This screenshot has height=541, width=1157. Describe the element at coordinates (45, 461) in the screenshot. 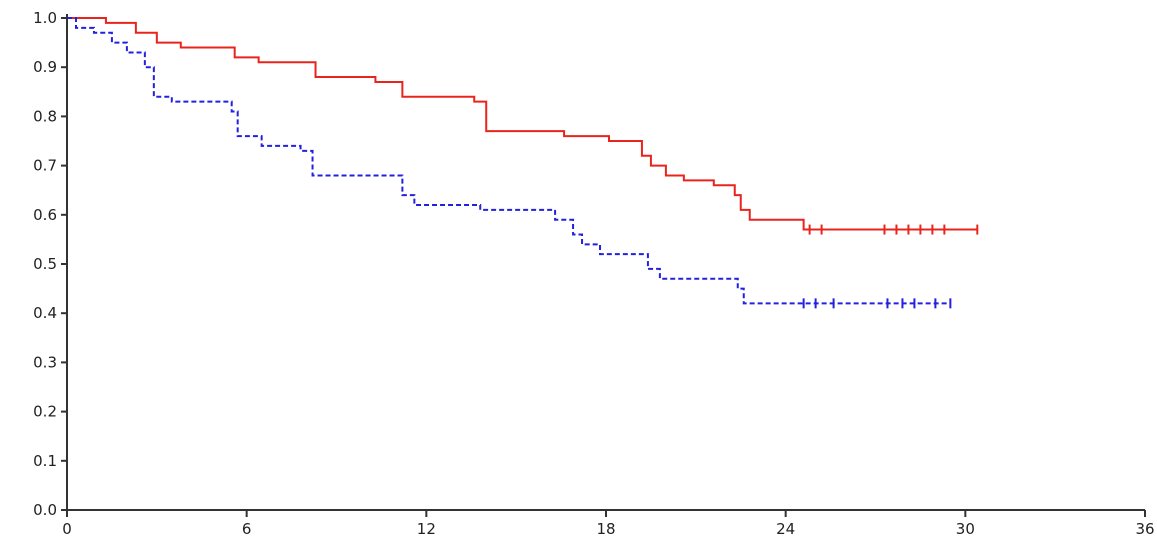

I see `y-tick-label: 0.1` at that location.